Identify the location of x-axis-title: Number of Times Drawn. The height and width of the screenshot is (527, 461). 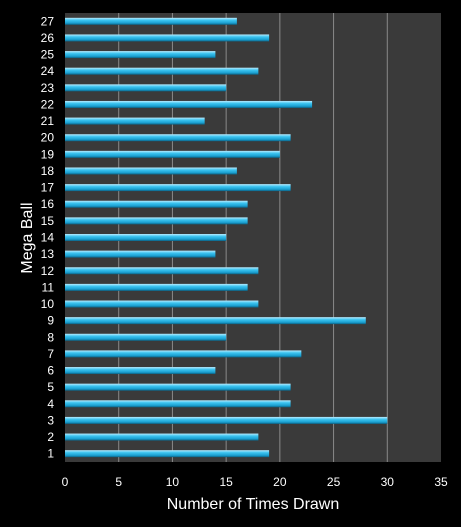
(253, 504).